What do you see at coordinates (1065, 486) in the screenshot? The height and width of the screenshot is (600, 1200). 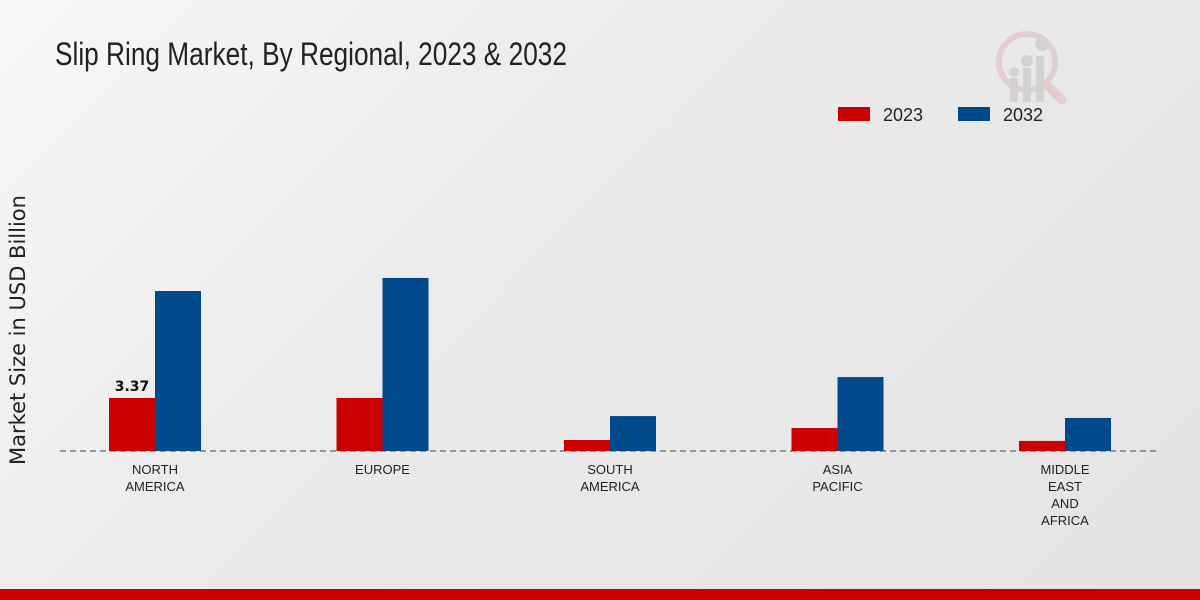 I see `x-tick-label: EAST` at bounding box center [1065, 486].